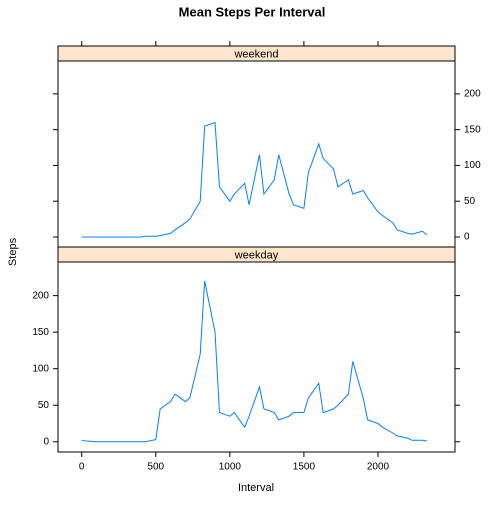 The width and height of the screenshot is (504, 509). I want to click on strip-label: weekday, so click(256, 255).